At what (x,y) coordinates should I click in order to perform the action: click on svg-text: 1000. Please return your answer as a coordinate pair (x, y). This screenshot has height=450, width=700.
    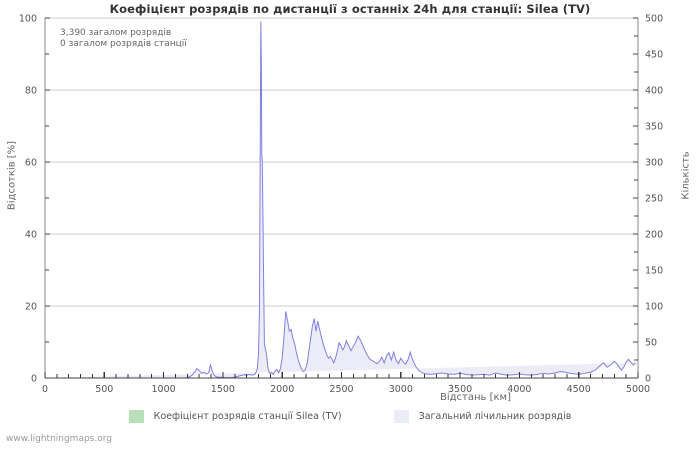
    Looking at the image, I should click on (164, 389).